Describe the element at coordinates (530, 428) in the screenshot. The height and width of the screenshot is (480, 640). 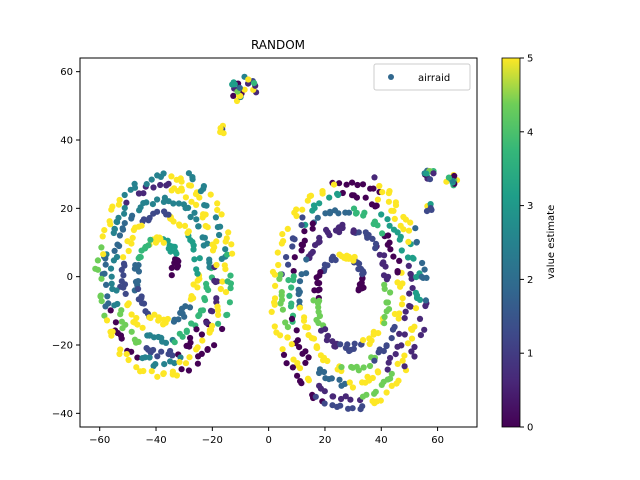
I see `colorbar-tick-label: 0` at that location.